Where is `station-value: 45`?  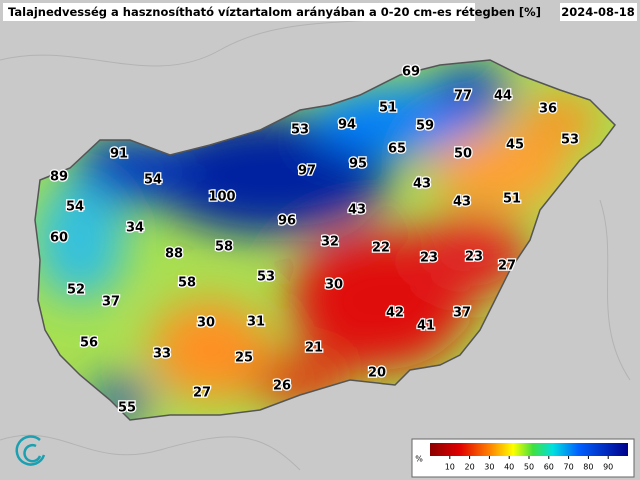
station-value: 45 is located at coordinates (515, 145).